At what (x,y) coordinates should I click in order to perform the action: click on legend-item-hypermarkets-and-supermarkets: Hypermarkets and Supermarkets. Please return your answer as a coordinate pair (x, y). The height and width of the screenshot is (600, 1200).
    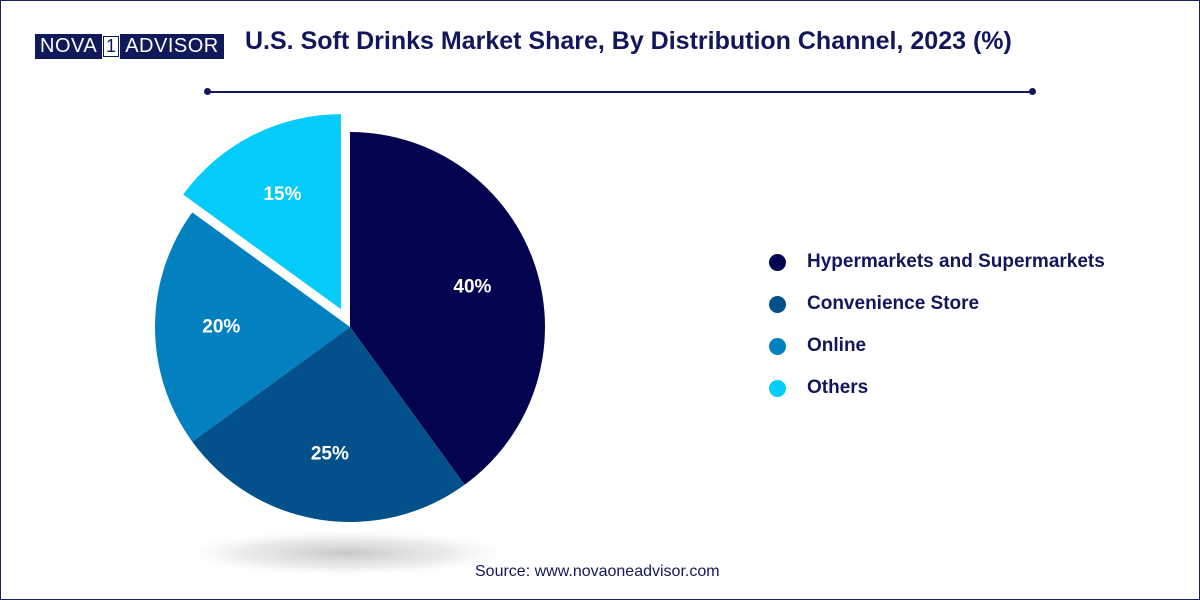
    Looking at the image, I should click on (937, 262).